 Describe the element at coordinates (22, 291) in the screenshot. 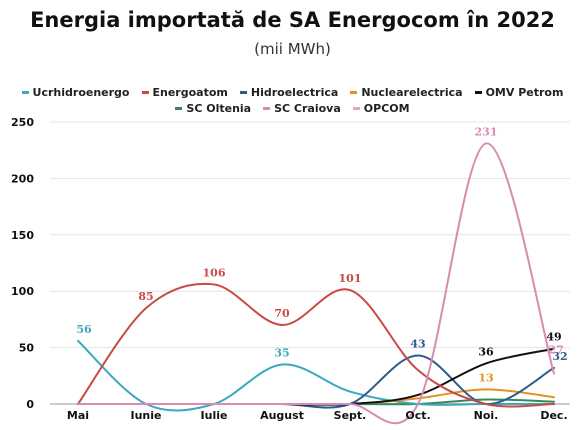

I see `y-tick-label: 100` at that location.